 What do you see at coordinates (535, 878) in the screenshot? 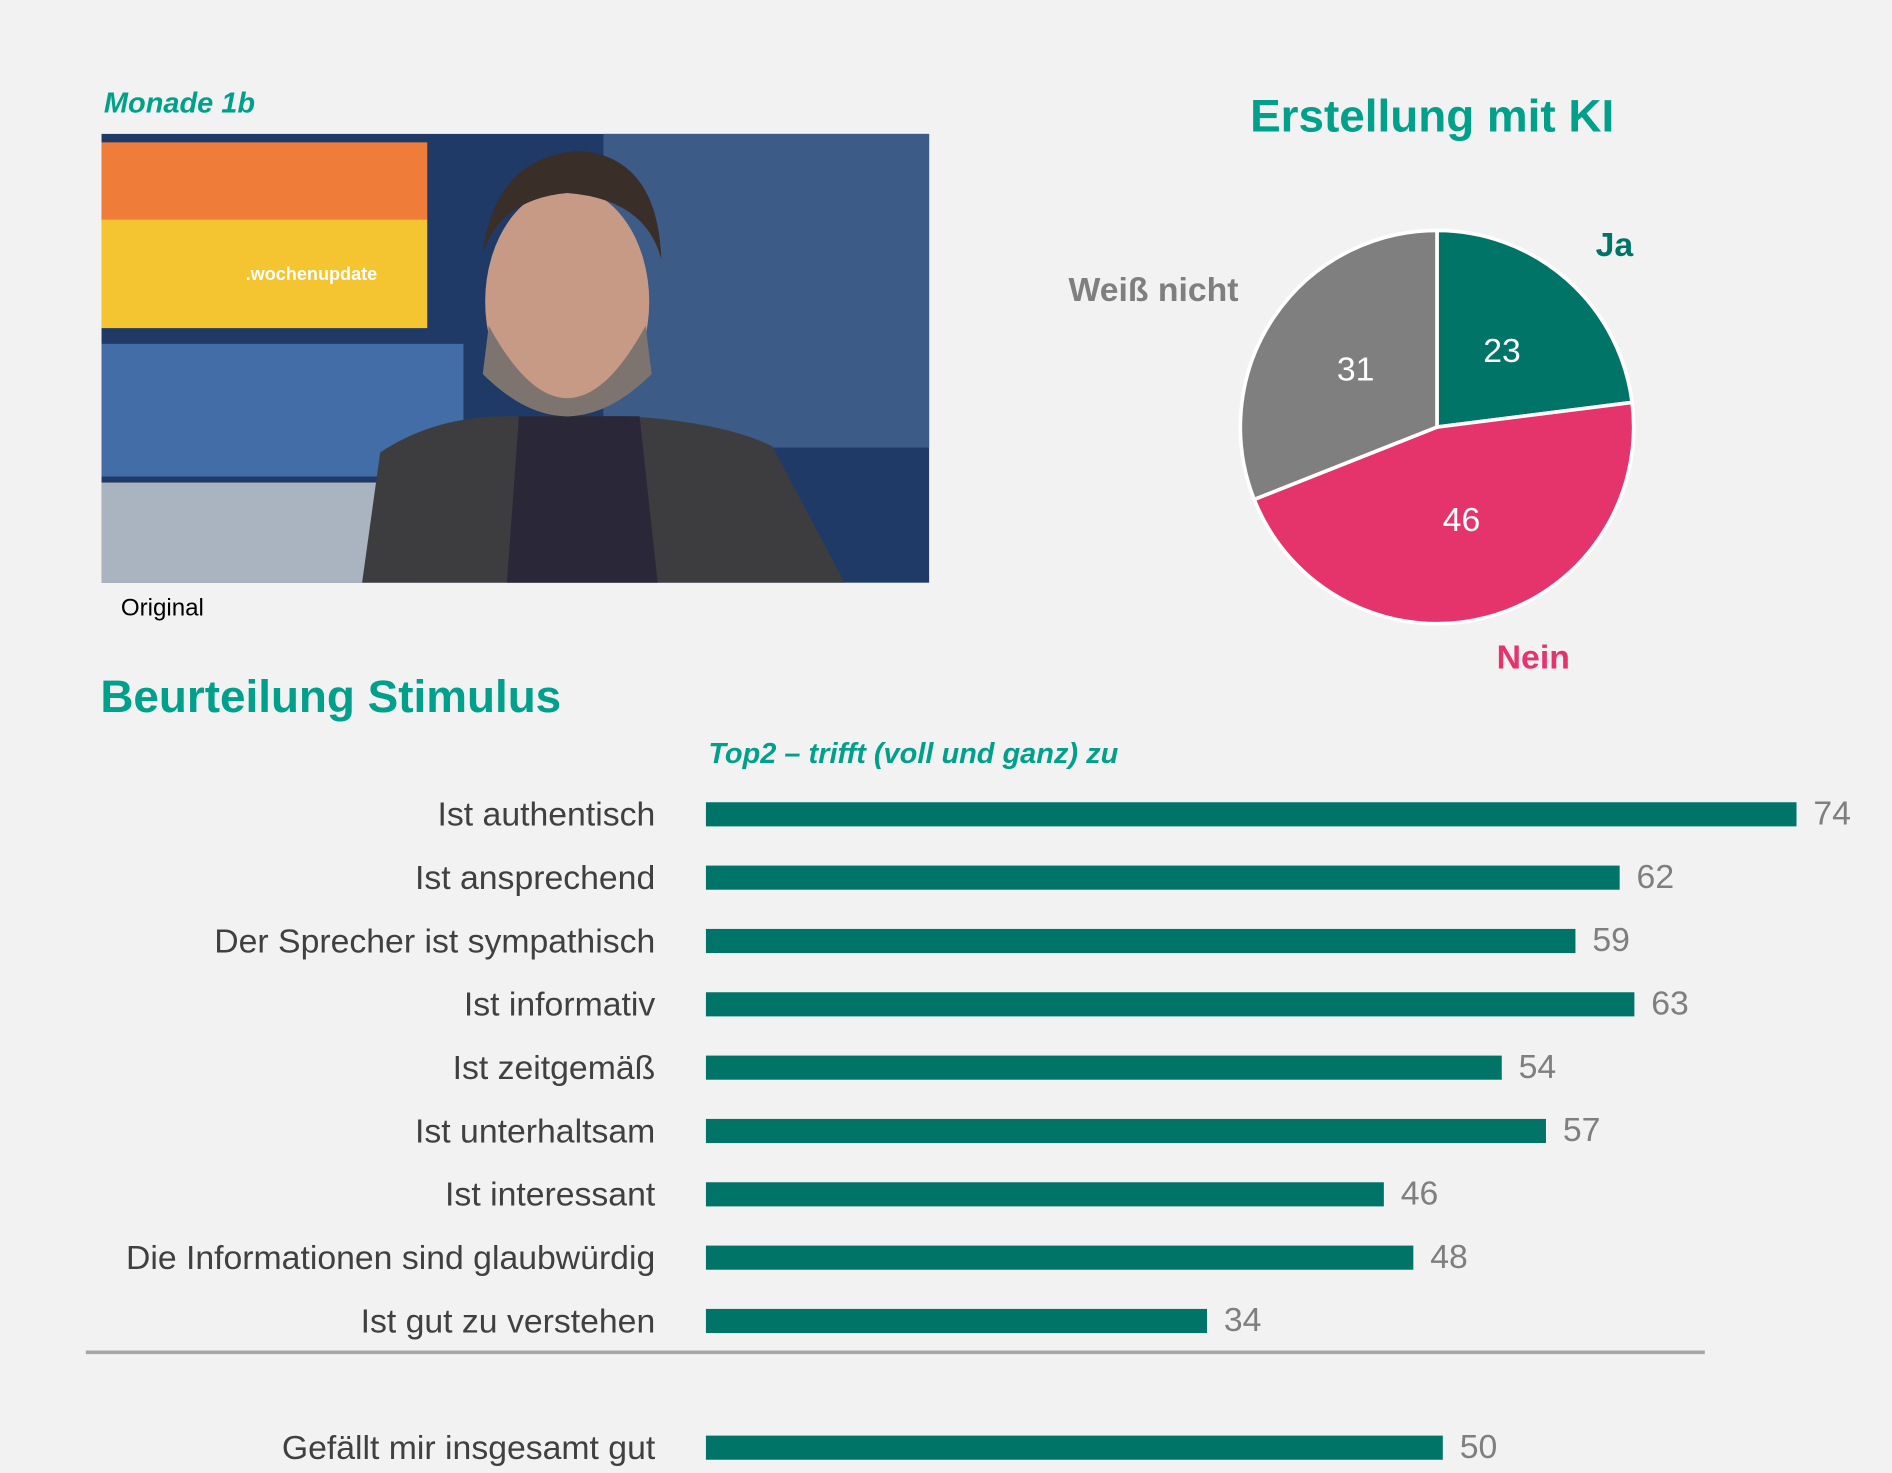
I see `category-label: Ist ansprechend` at bounding box center [535, 878].